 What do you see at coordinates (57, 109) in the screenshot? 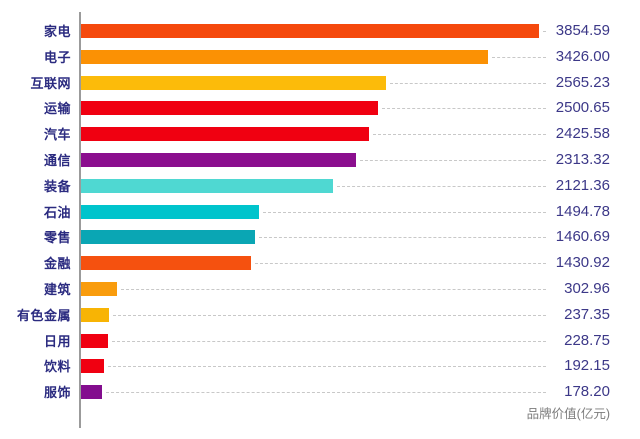
I see `category-label: 运输` at bounding box center [57, 109].